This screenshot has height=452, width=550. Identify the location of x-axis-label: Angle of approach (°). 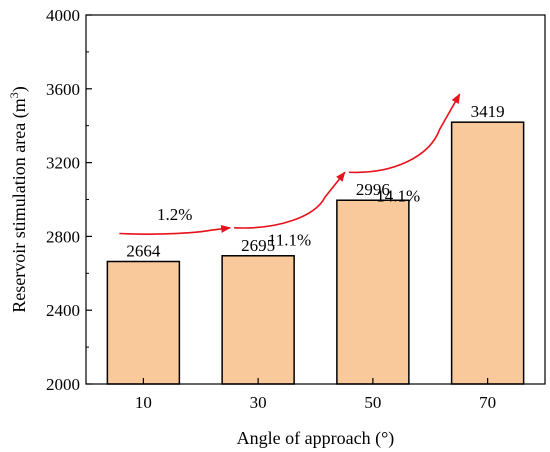
(316, 438).